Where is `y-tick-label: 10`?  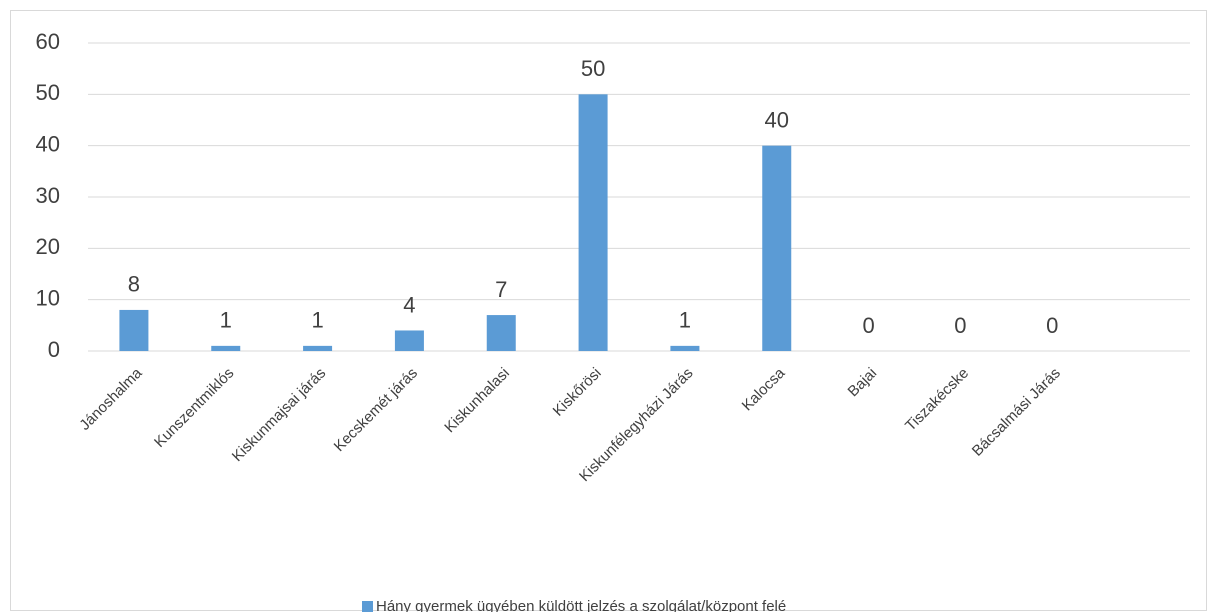
y-tick-label: 10 is located at coordinates (48, 297).